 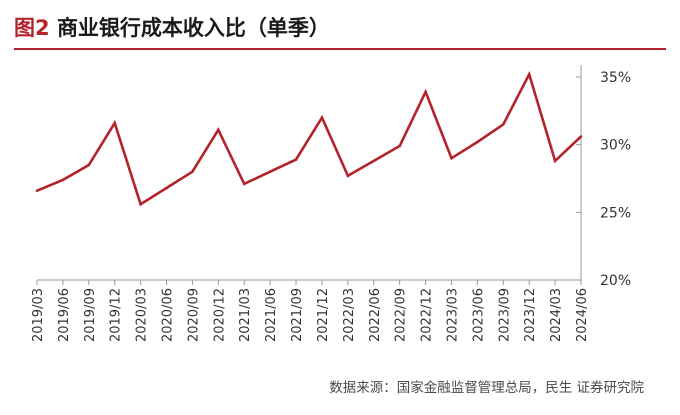 What do you see at coordinates (64, 315) in the screenshot?
I see `x-tick-label: 2019/06` at bounding box center [64, 315].